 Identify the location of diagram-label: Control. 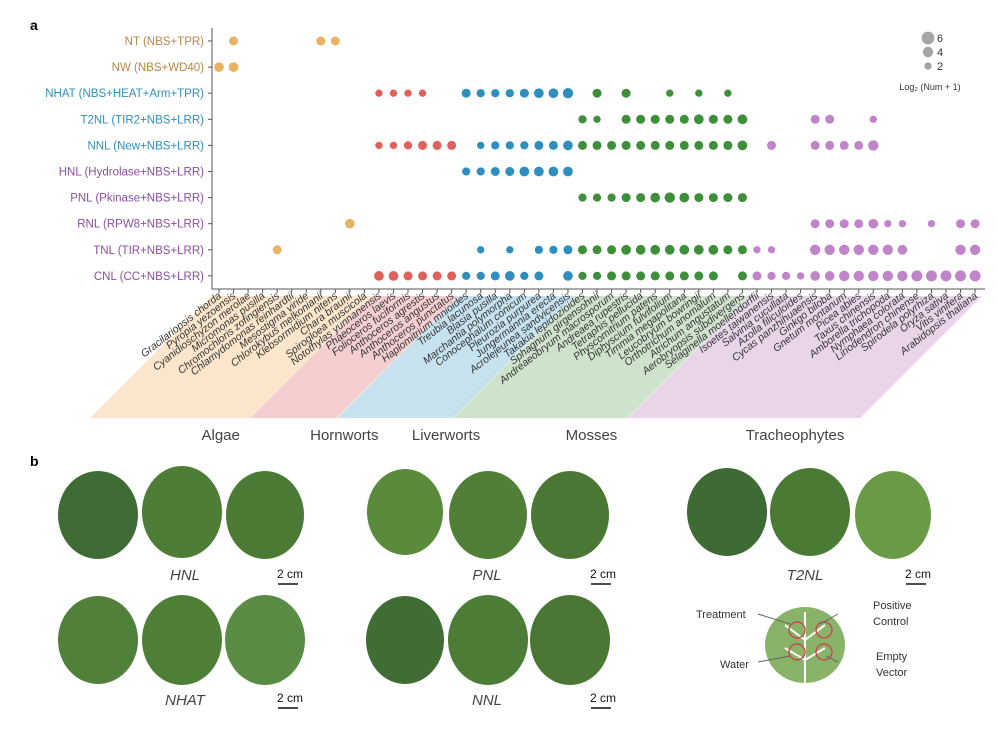
(890, 622).